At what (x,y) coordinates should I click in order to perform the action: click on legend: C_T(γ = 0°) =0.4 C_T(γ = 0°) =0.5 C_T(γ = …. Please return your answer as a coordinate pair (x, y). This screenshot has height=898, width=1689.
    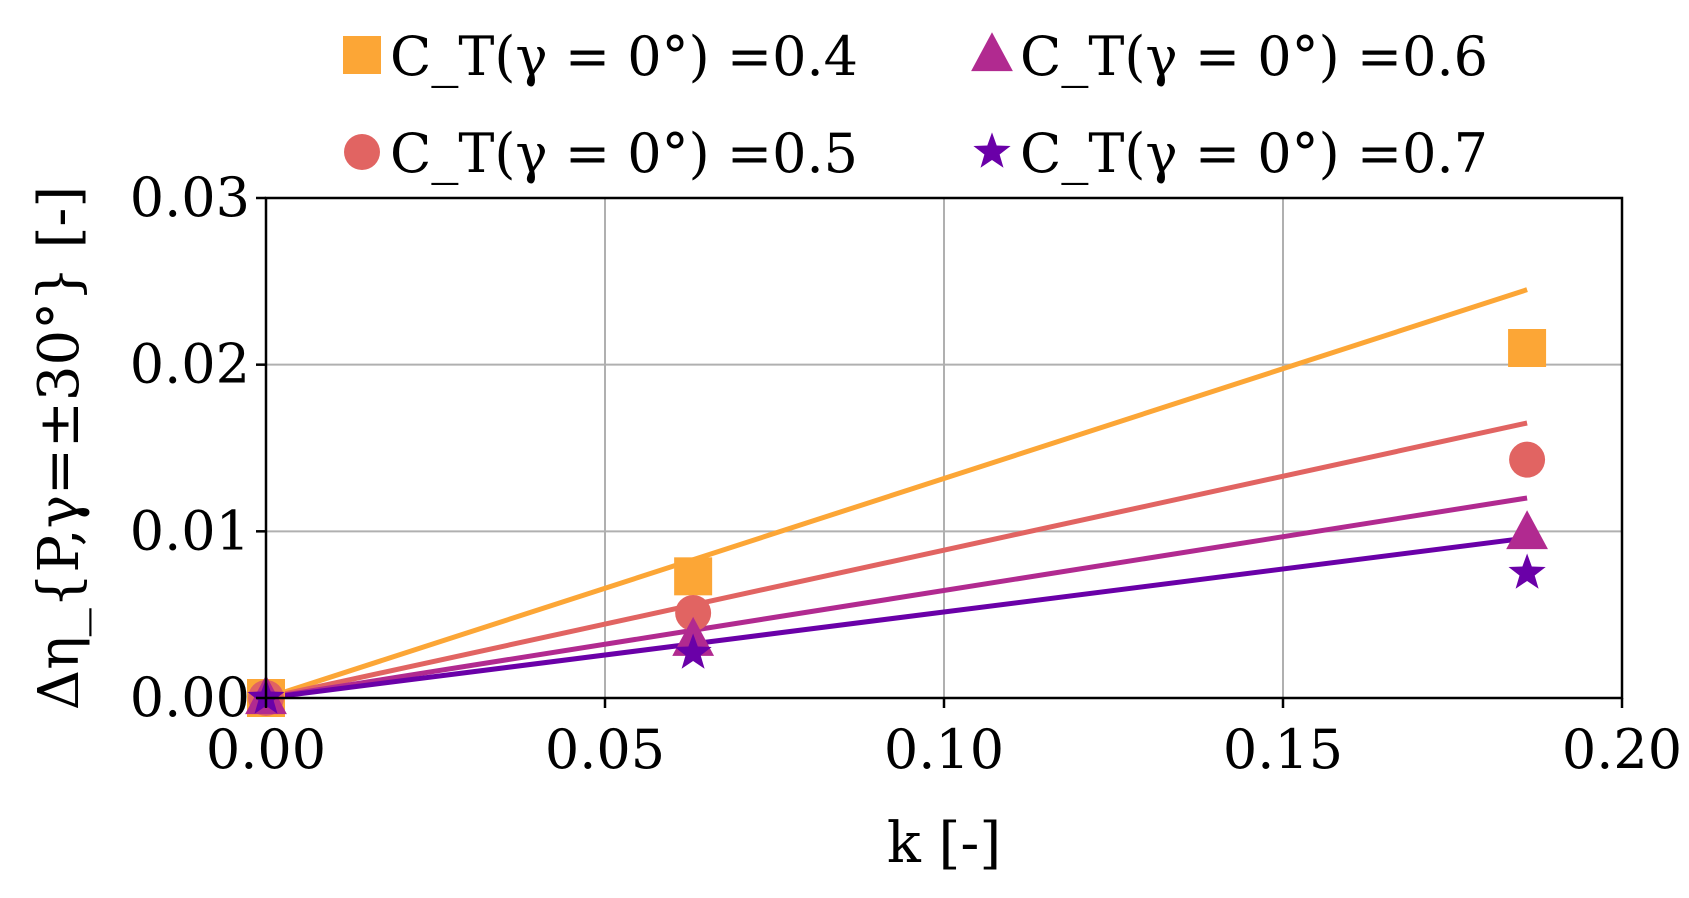
    Looking at the image, I should click on (915, 105).